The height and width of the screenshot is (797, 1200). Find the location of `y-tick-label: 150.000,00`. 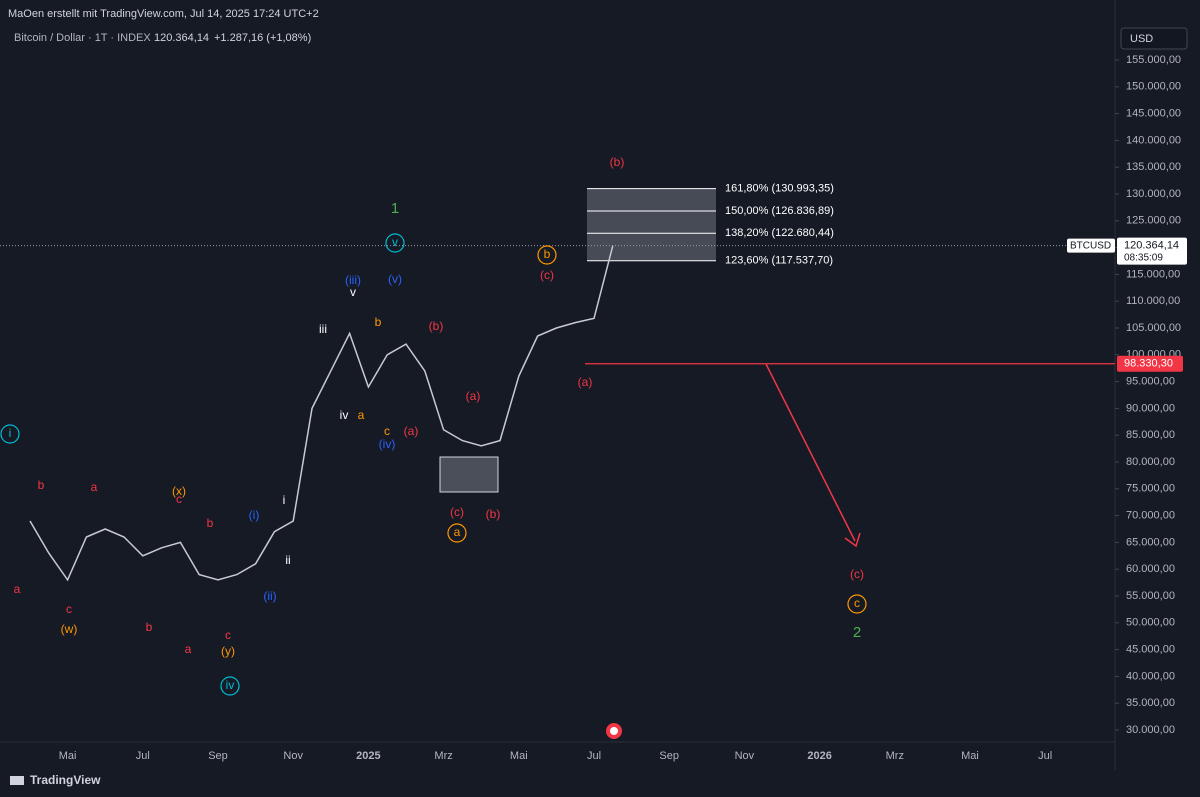

y-tick-label: 150.000,00 is located at coordinates (1153, 87).